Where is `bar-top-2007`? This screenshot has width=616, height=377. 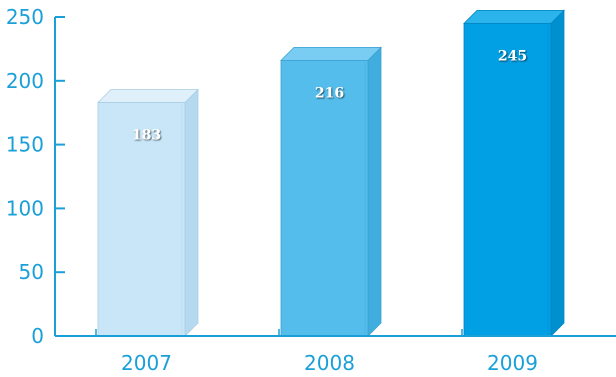
bar-top-2007 is located at coordinates (148, 96).